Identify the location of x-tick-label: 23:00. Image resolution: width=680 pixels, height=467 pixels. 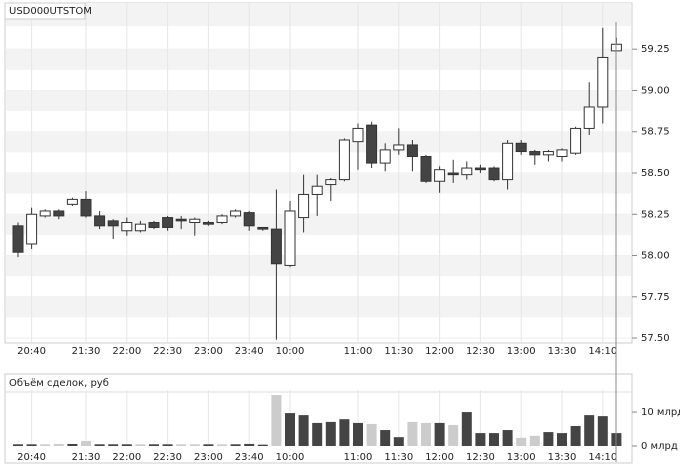
(208, 457).